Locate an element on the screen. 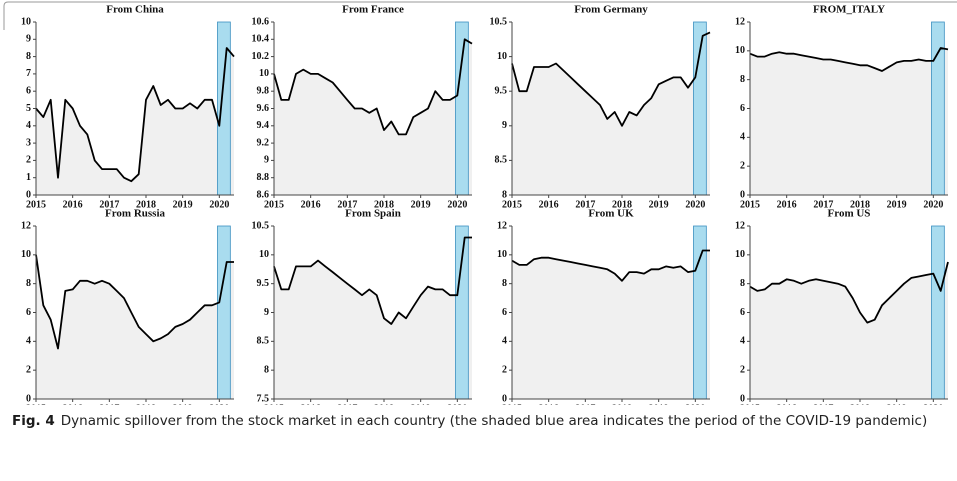 This screenshot has height=481, width=957. frame is located at coordinates (480, 15).